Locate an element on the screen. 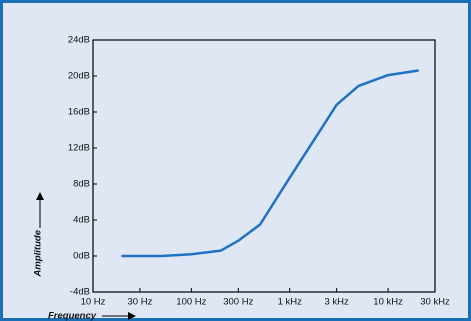 Image resolution: width=471 pixels, height=321 pixels. y-tick-label: 0dB is located at coordinates (81, 256).